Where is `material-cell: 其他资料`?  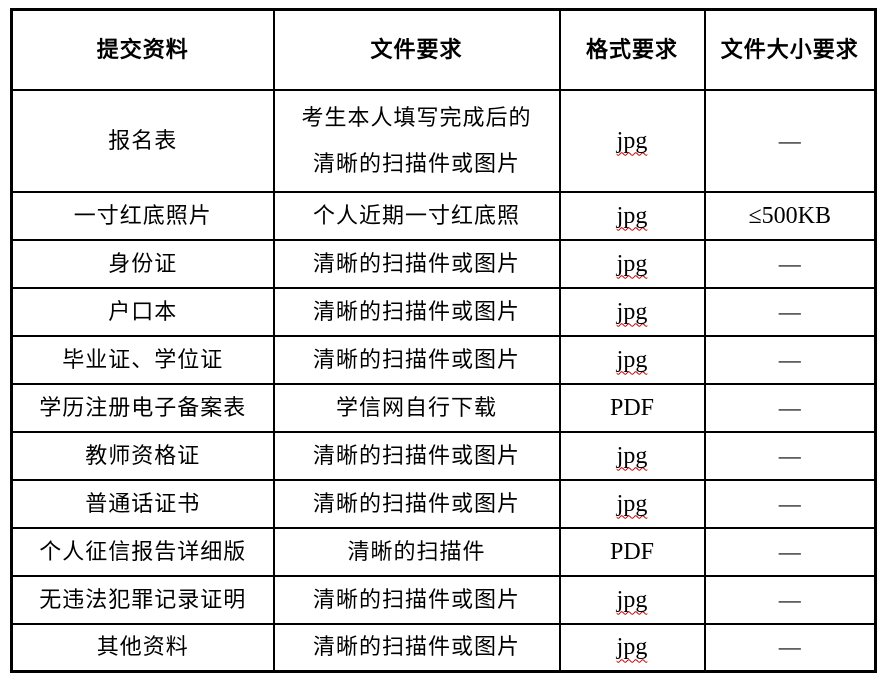
material-cell: 其他资料 is located at coordinates (142, 647).